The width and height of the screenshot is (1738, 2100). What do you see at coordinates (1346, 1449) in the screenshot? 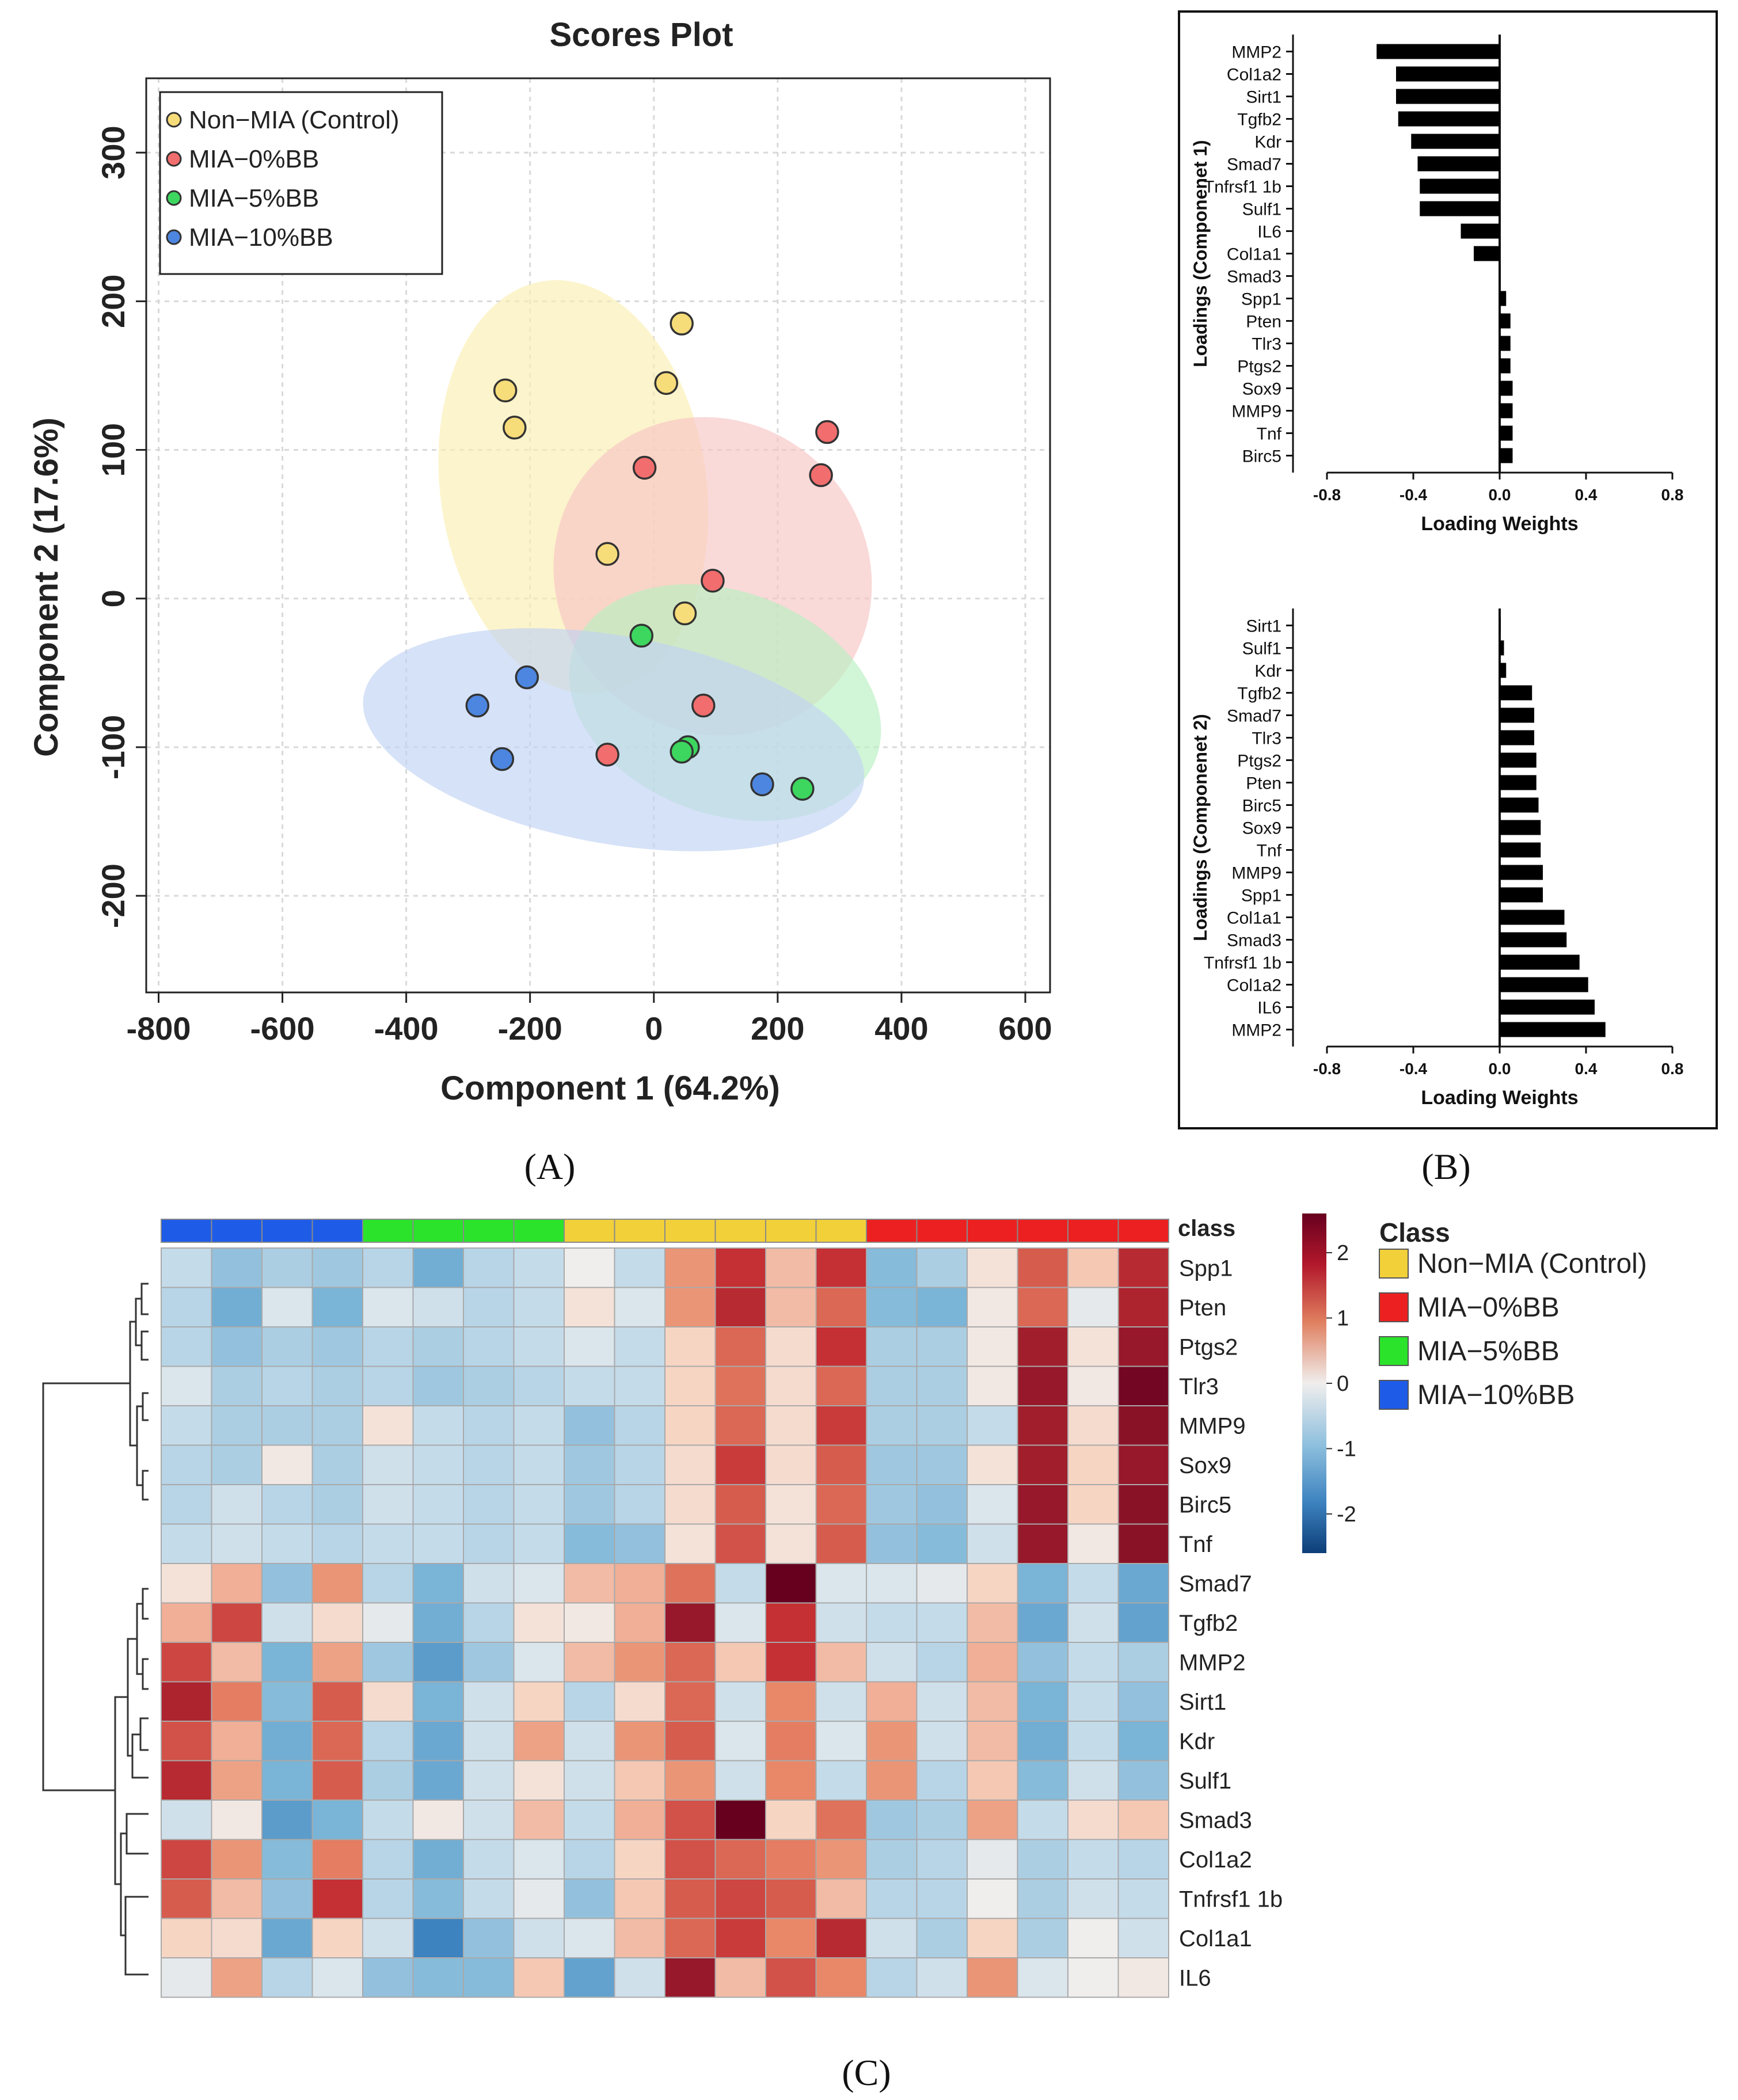
I see `colorbar-tick-label: -1` at bounding box center [1346, 1449].